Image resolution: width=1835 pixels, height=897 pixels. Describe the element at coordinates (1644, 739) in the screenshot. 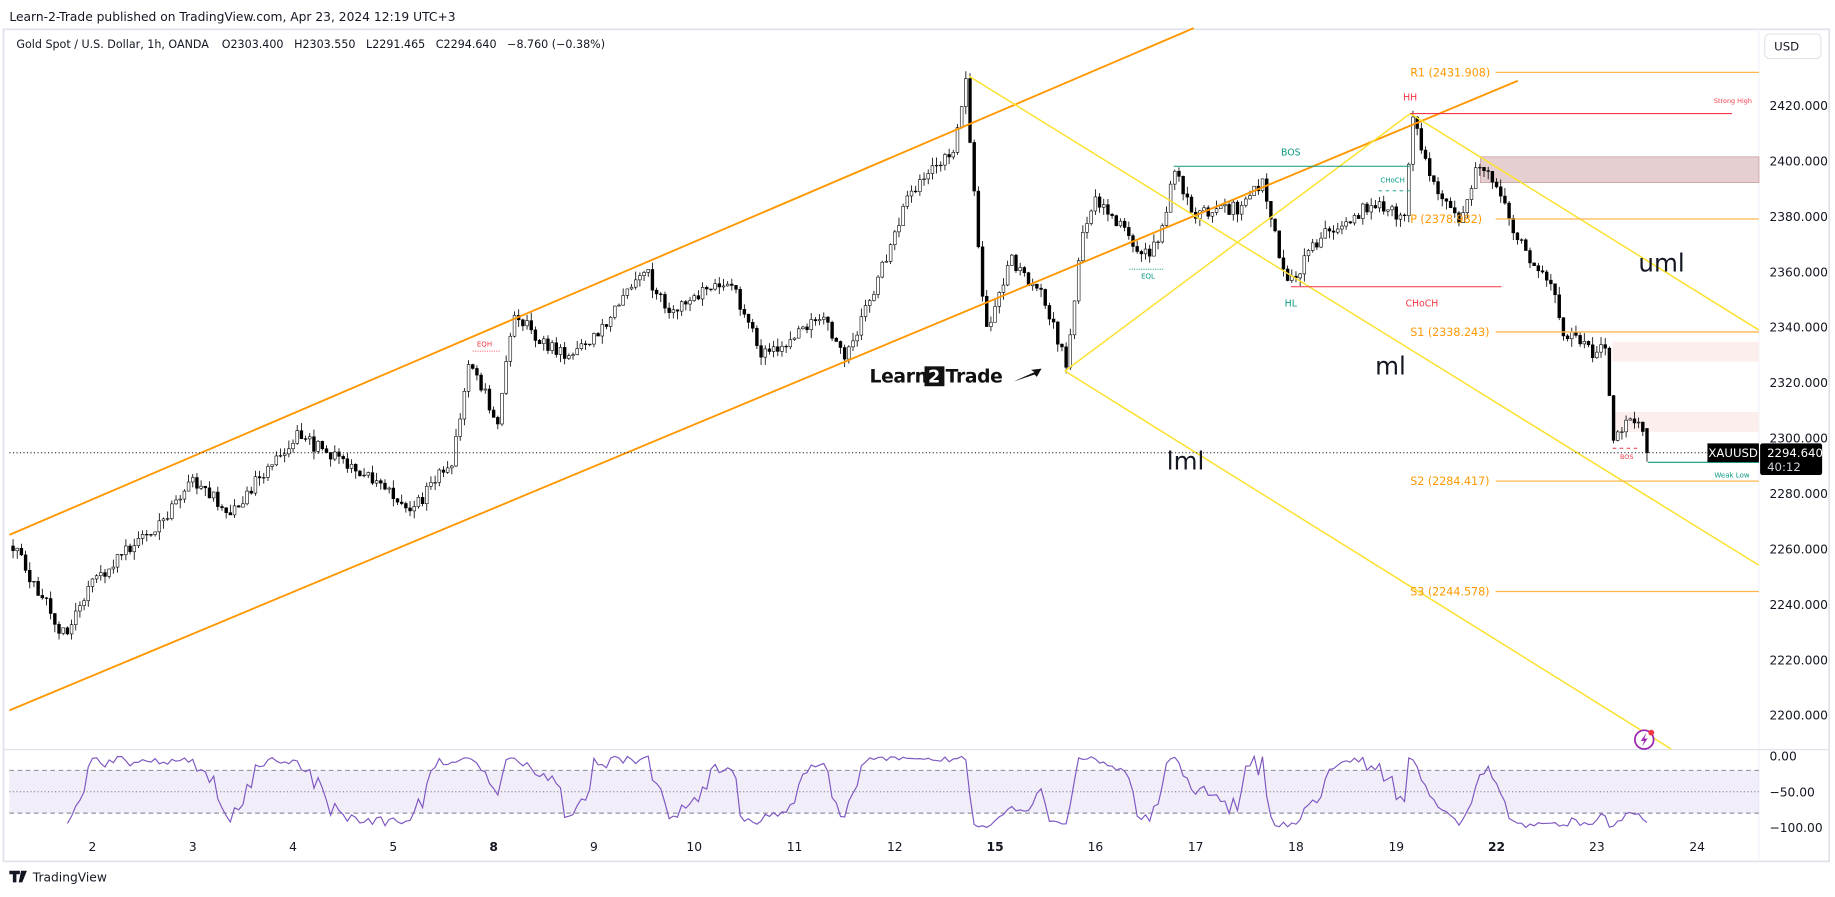

I see `alert-icon` at that location.